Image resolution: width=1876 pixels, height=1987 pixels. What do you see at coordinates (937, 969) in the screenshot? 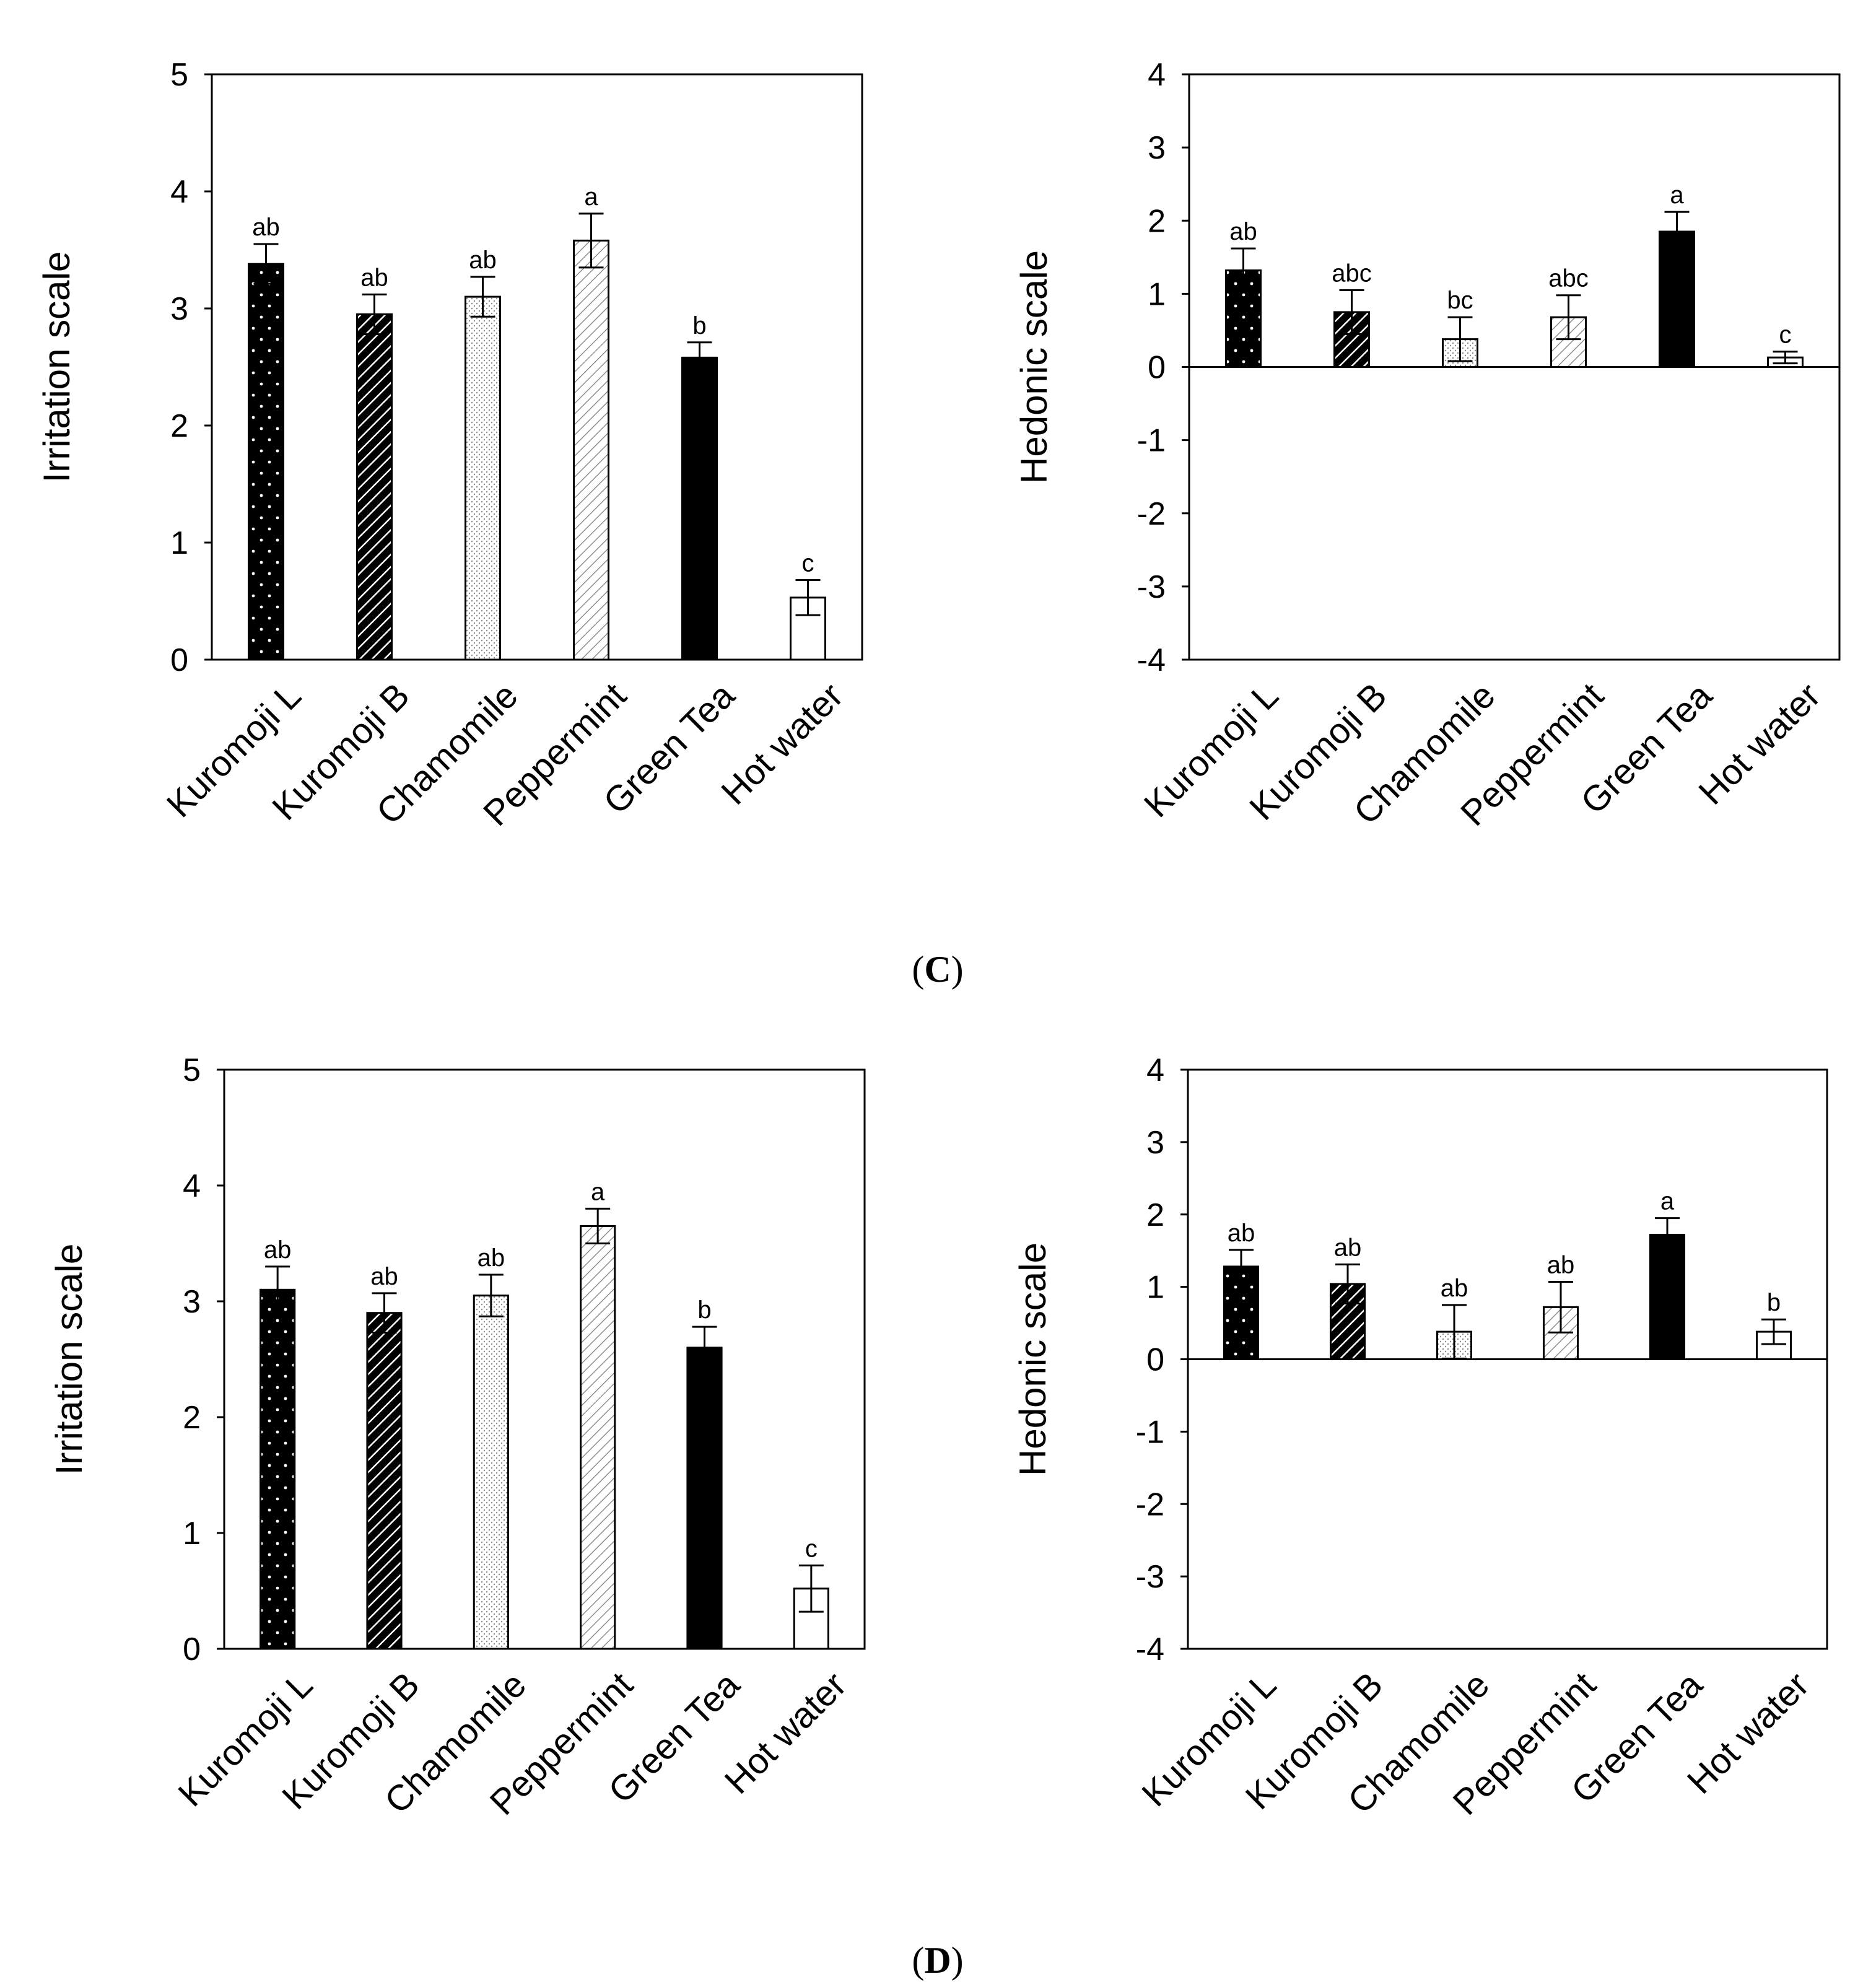
I see `panel-label-c: (C)` at bounding box center [937, 969].